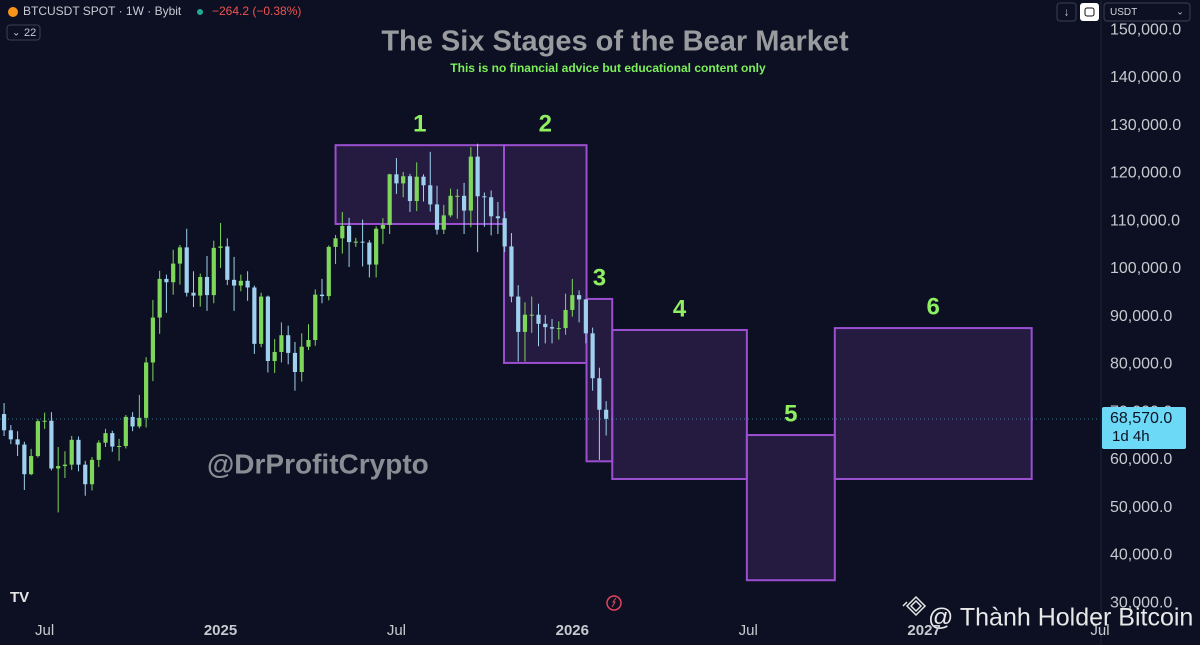 This screenshot has width=1200, height=645. I want to click on event-icon, so click(614, 603).